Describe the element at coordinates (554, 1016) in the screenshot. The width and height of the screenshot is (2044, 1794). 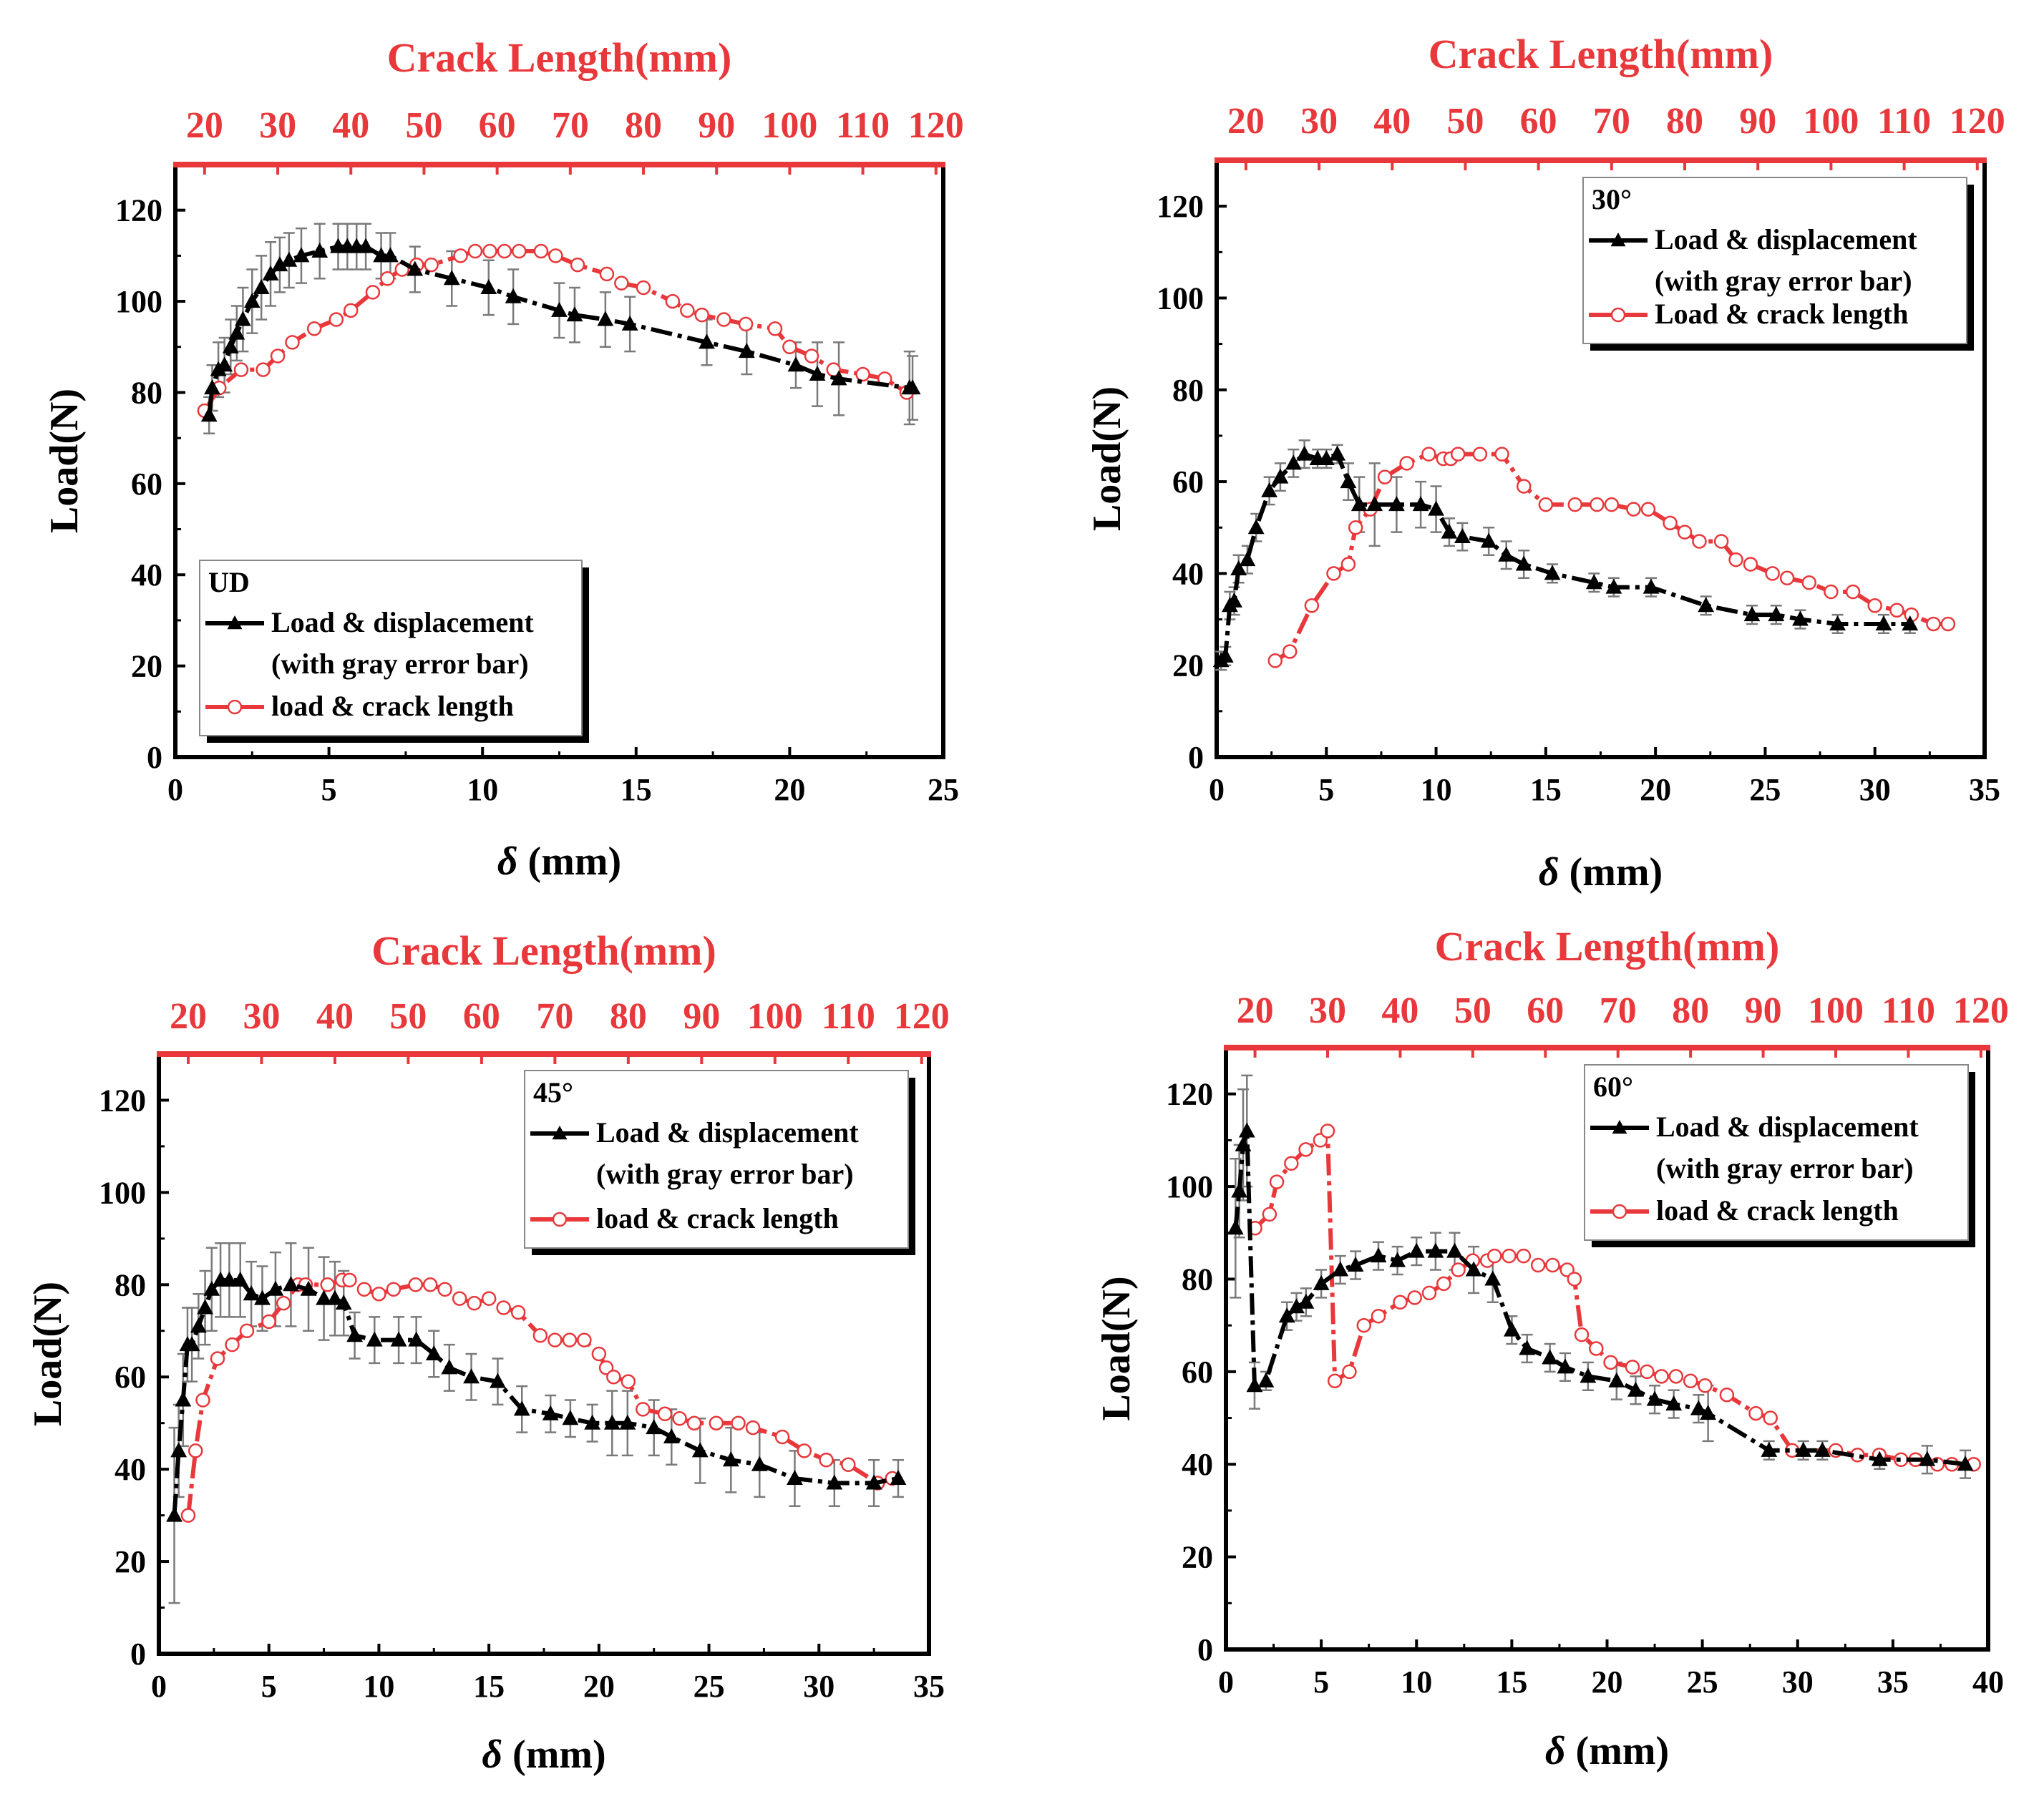
I see `x2-tick-label: 70` at that location.